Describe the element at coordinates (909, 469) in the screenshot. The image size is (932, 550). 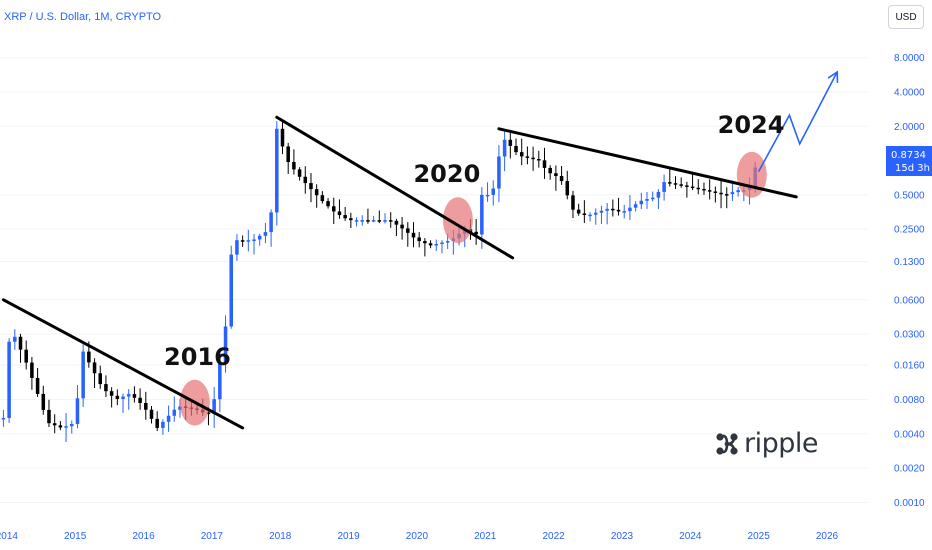
I see `y-tick-label: 0.0020` at that location.